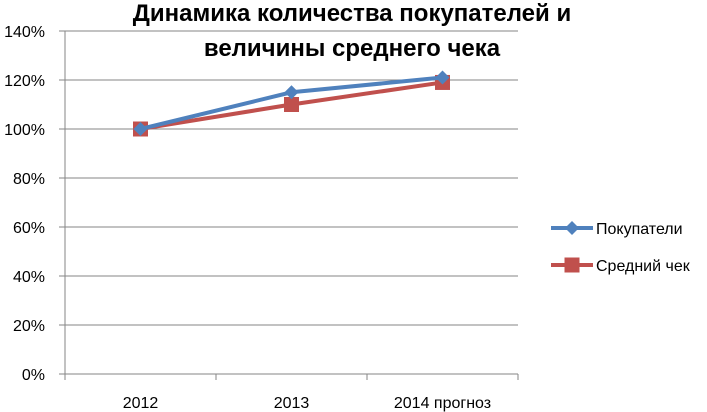 The width and height of the screenshot is (707, 412). What do you see at coordinates (34, 204) in the screenshot?
I see `y-tick-labels: 0% 20% 40% 60% 80% 100% 120% 140%` at bounding box center [34, 204].